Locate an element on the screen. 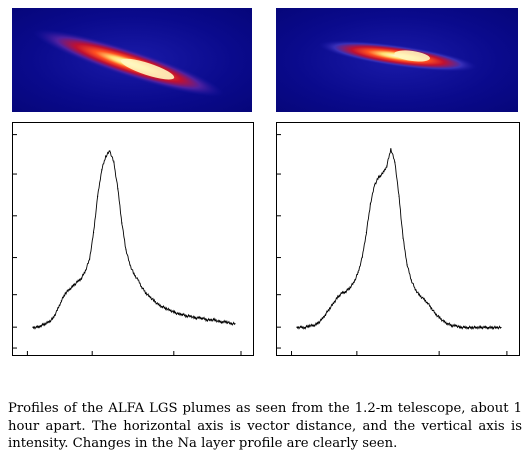  profile-left-series-line is located at coordinates (134, 240).